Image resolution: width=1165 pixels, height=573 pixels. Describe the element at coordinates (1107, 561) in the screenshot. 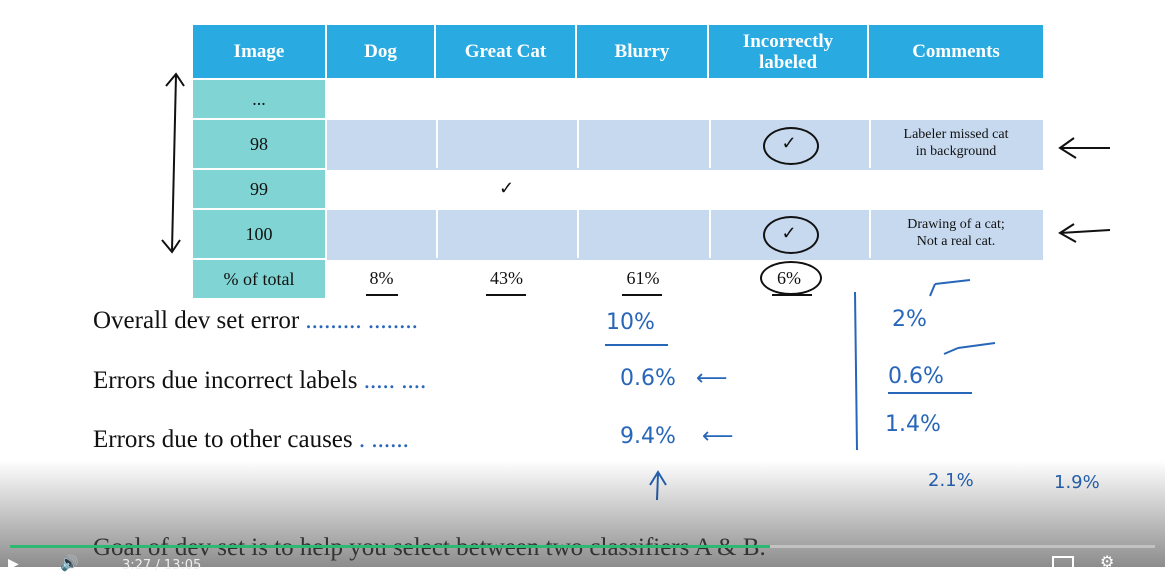

I see `settings-button: ⚙` at that location.